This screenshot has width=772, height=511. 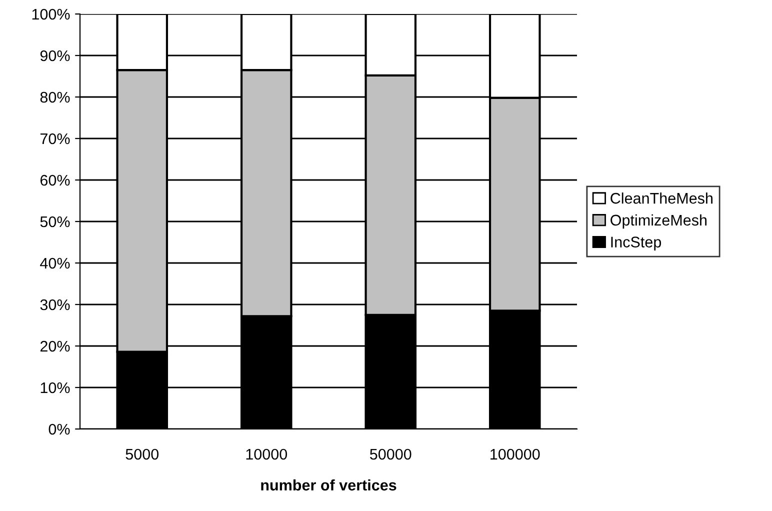 What do you see at coordinates (59, 429) in the screenshot?
I see `y-tick-label: 0%` at bounding box center [59, 429].